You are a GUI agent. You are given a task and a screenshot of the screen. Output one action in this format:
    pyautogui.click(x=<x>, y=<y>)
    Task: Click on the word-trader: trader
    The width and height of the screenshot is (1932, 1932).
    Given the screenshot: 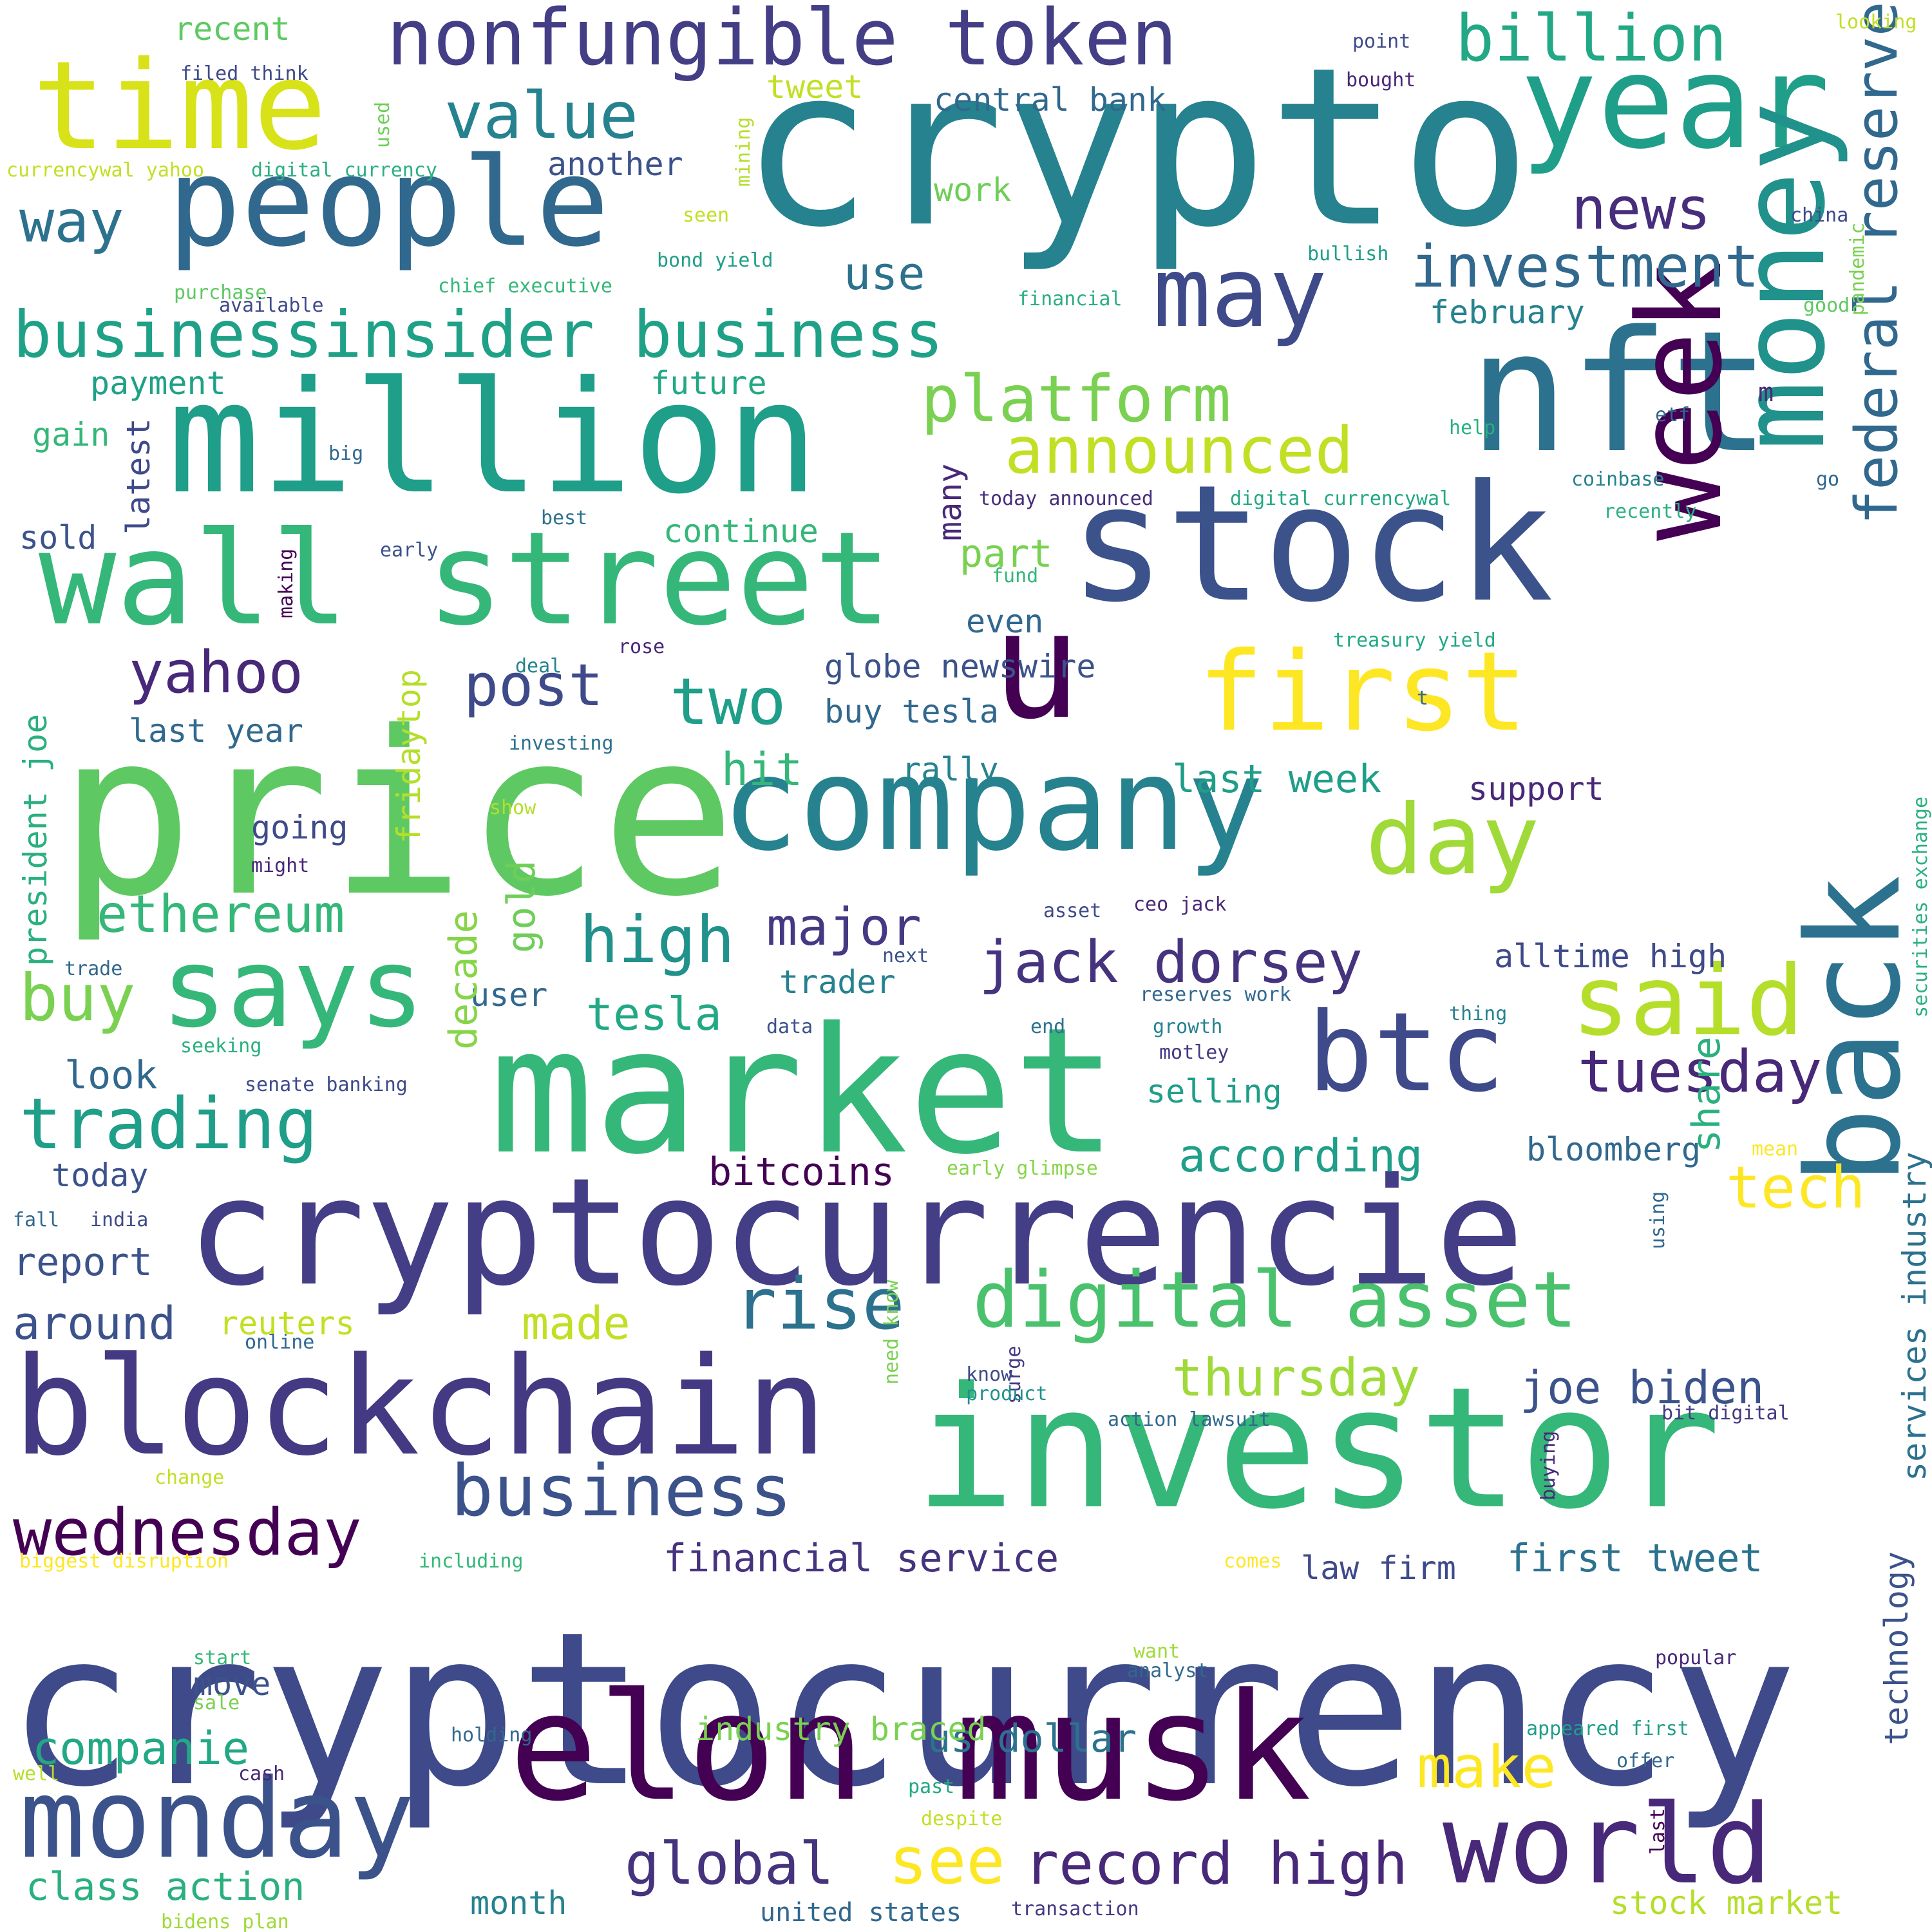 What is the action you would take?
    pyautogui.click(x=838, y=982)
    